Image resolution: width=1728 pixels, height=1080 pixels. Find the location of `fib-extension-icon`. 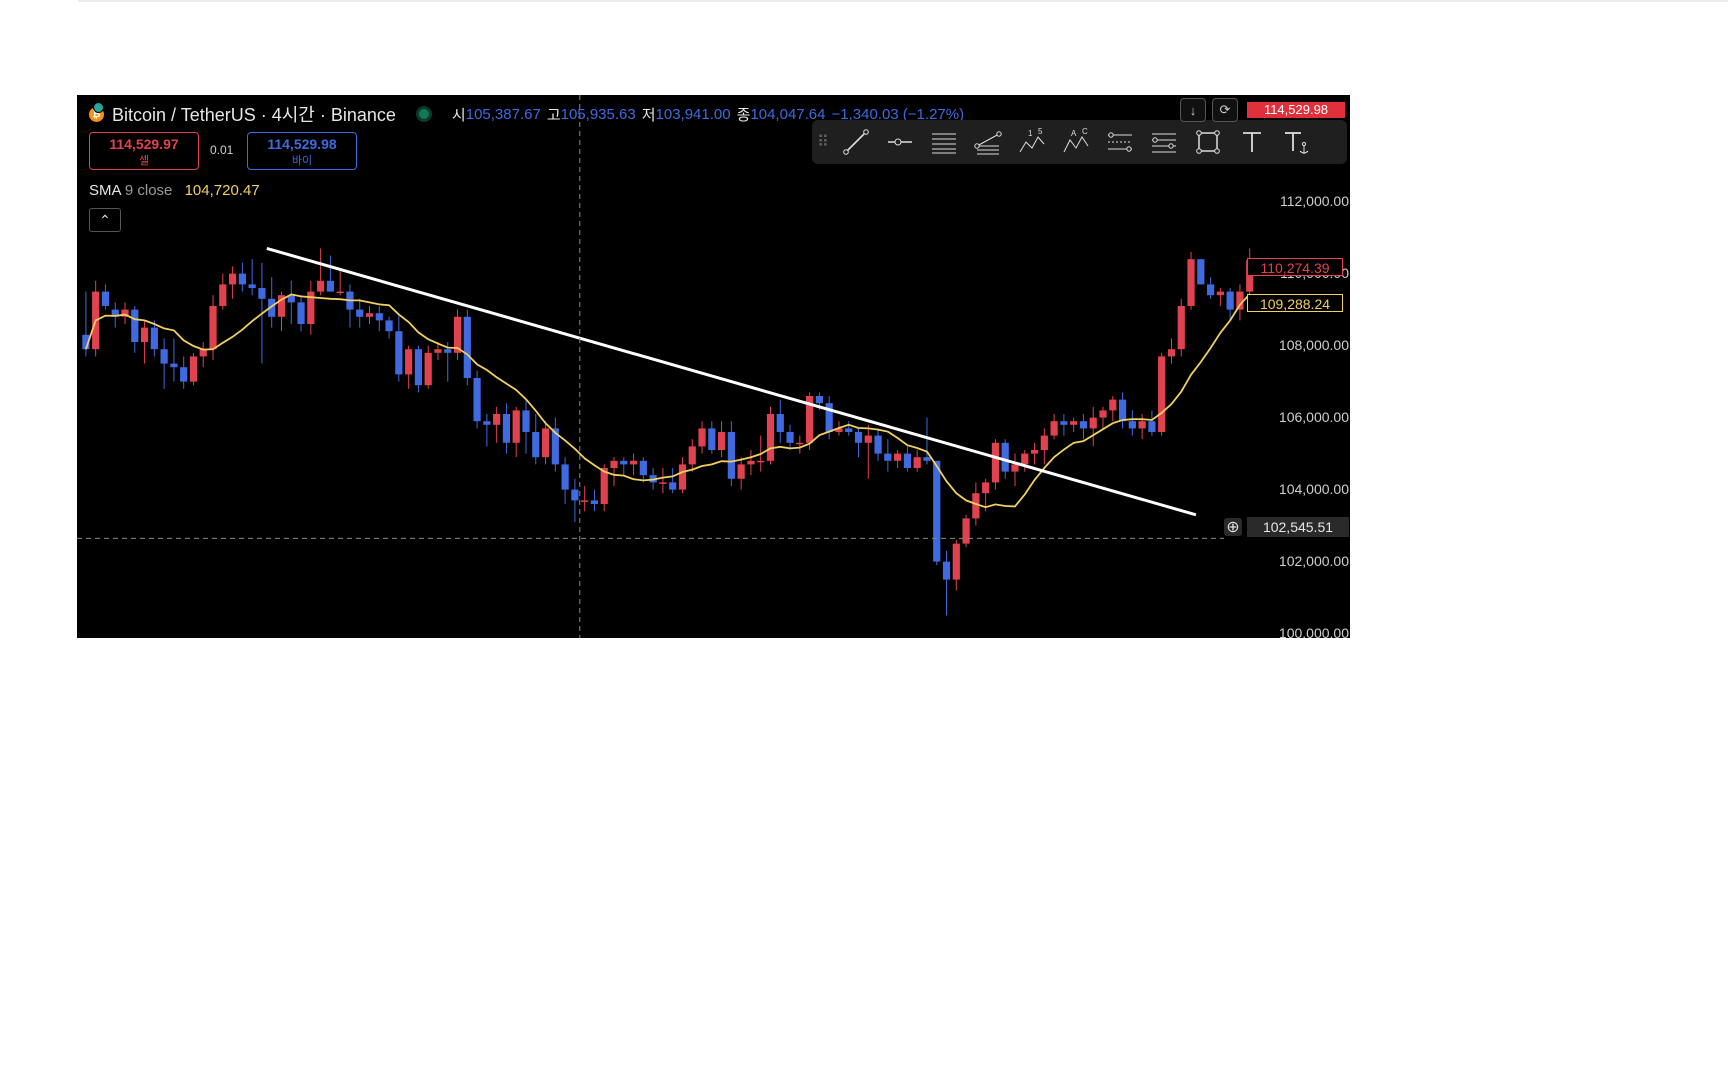

fib-extension-icon is located at coordinates (1164, 142).